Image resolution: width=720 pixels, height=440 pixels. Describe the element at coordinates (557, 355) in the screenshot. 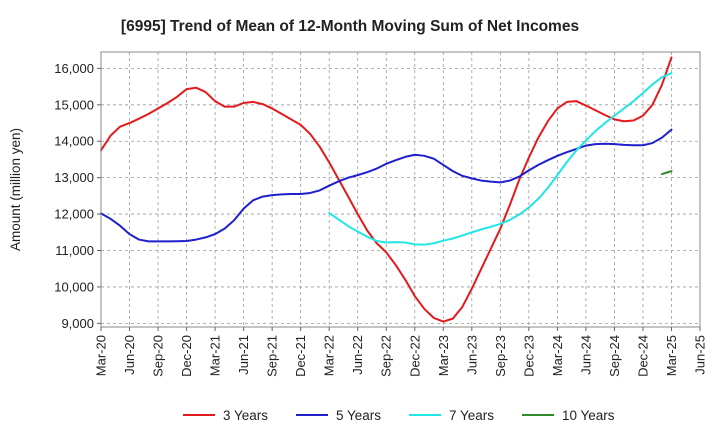

I see `x-tick-label: Mar-24` at that location.